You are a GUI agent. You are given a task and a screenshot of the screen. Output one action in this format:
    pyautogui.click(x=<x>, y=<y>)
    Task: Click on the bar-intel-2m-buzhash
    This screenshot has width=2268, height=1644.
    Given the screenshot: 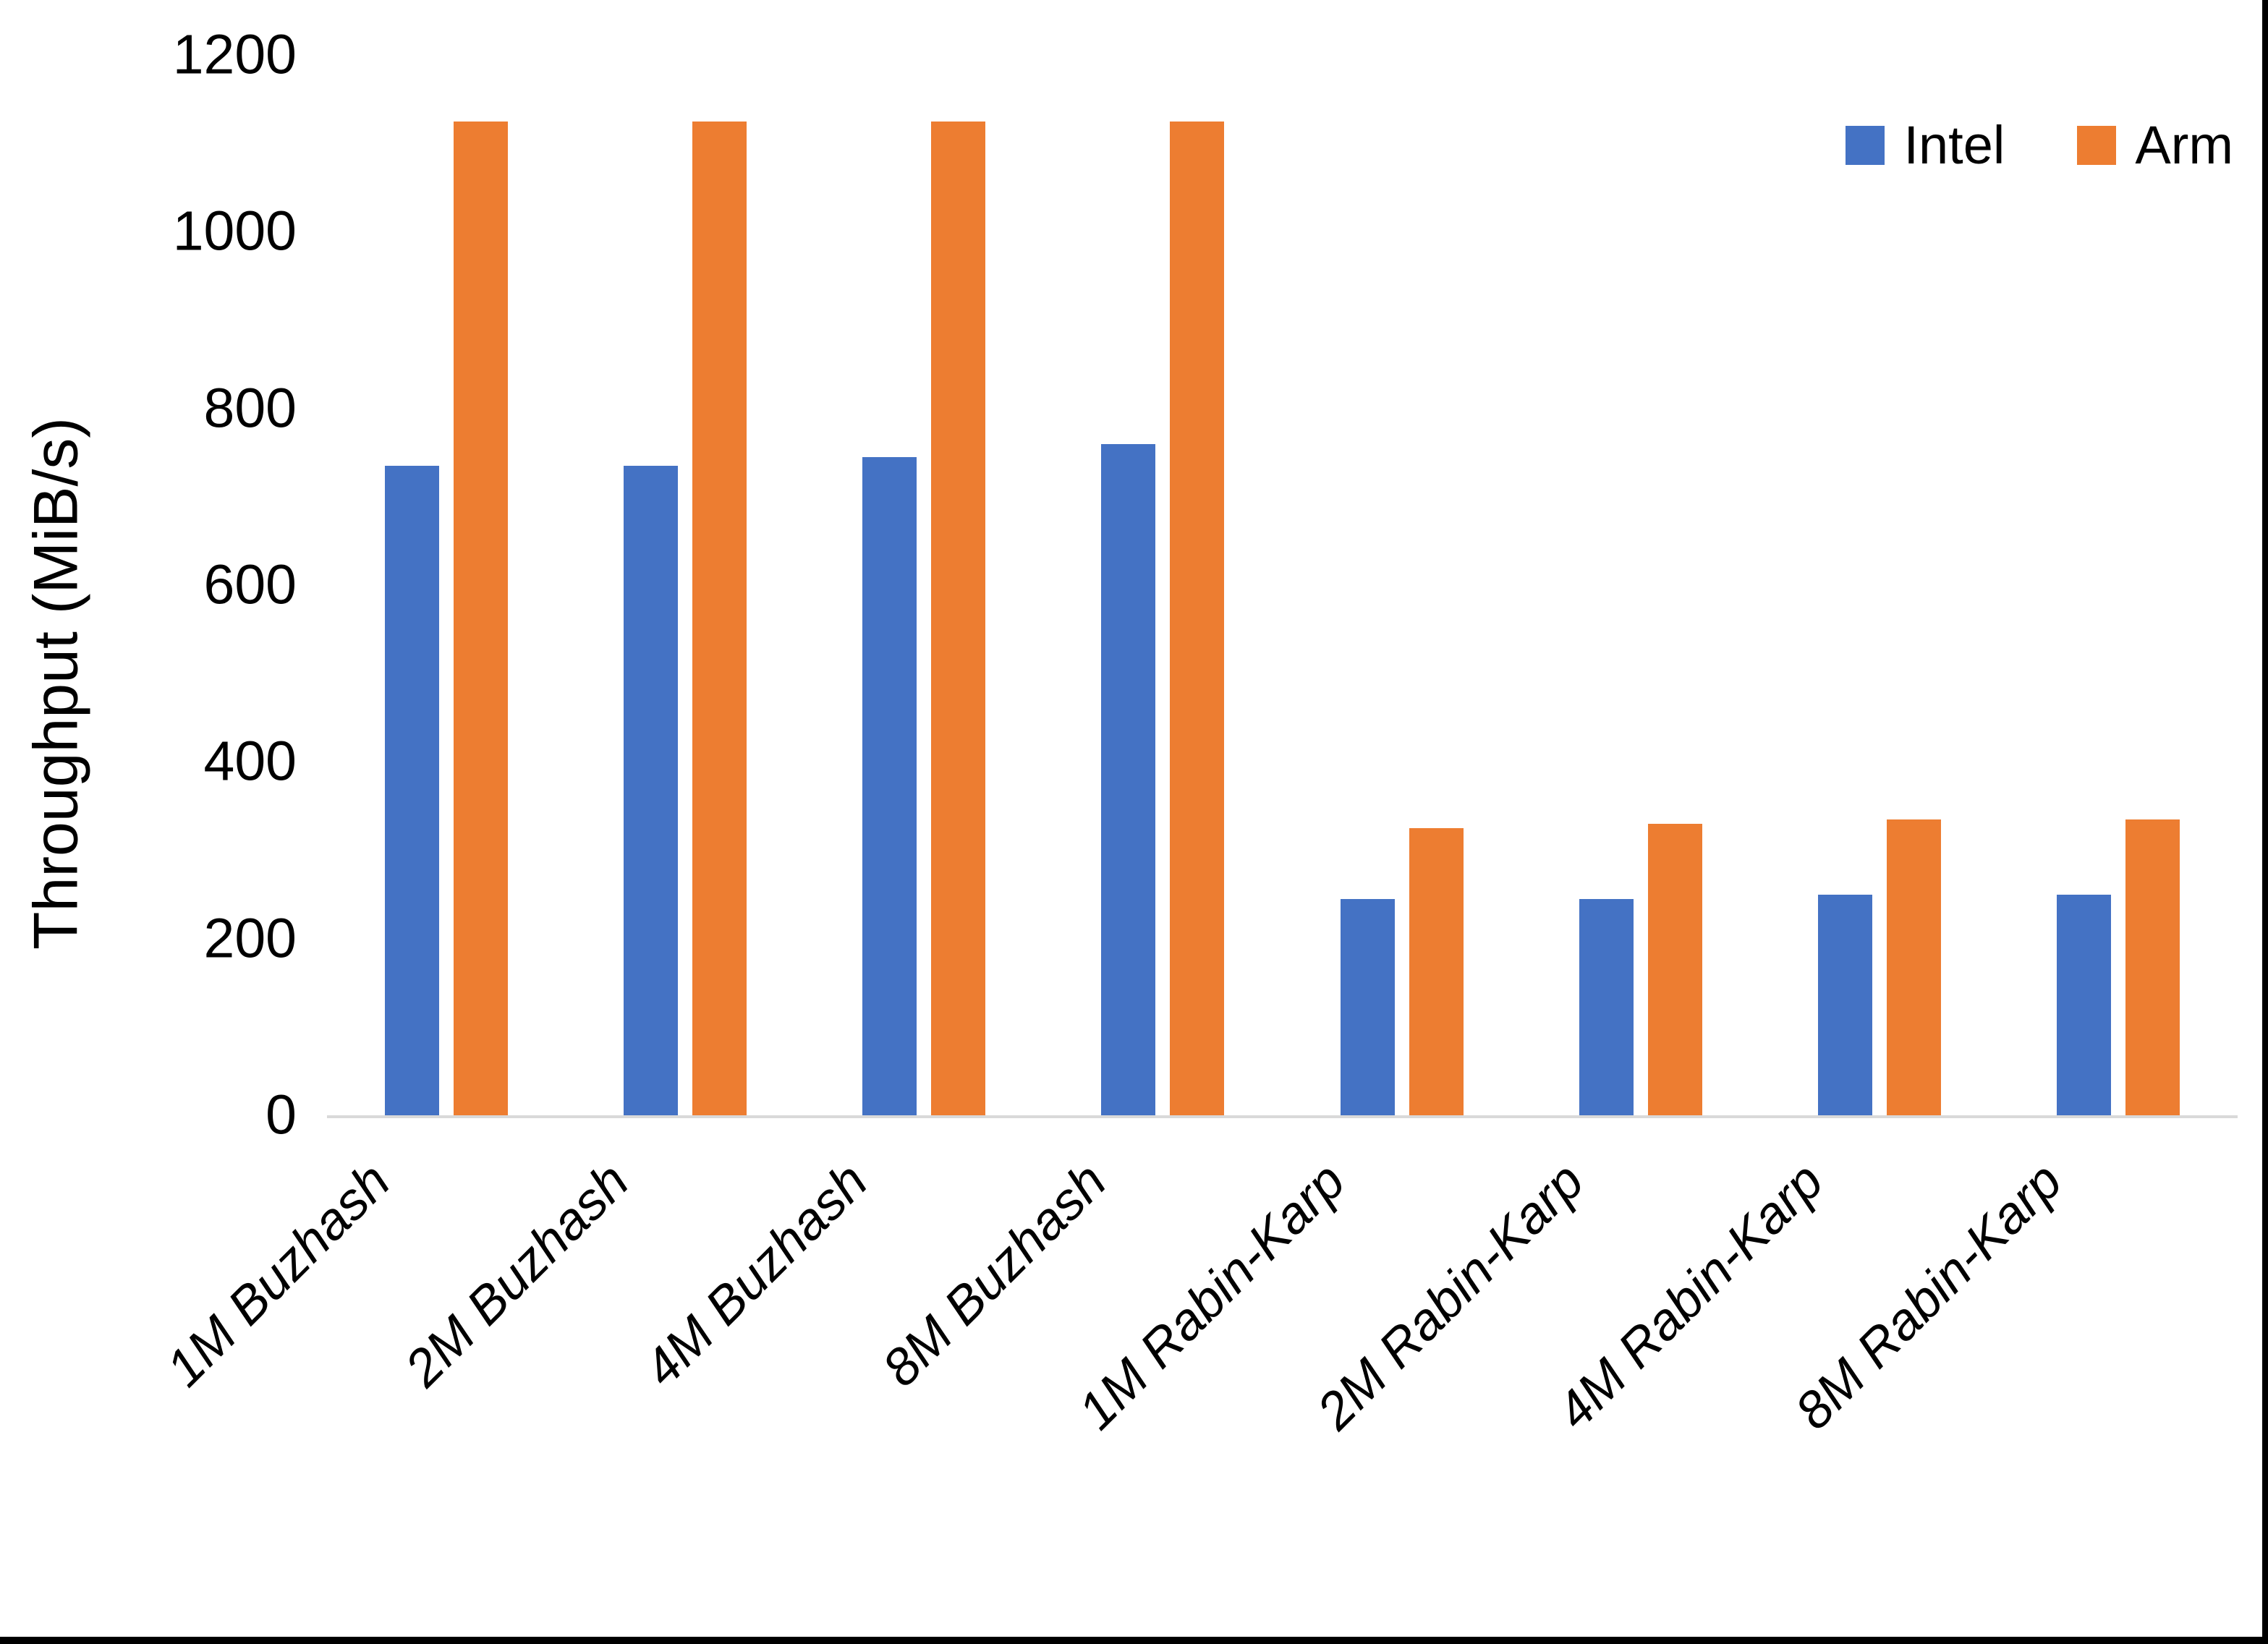 What is the action you would take?
    pyautogui.click(x=651, y=790)
    